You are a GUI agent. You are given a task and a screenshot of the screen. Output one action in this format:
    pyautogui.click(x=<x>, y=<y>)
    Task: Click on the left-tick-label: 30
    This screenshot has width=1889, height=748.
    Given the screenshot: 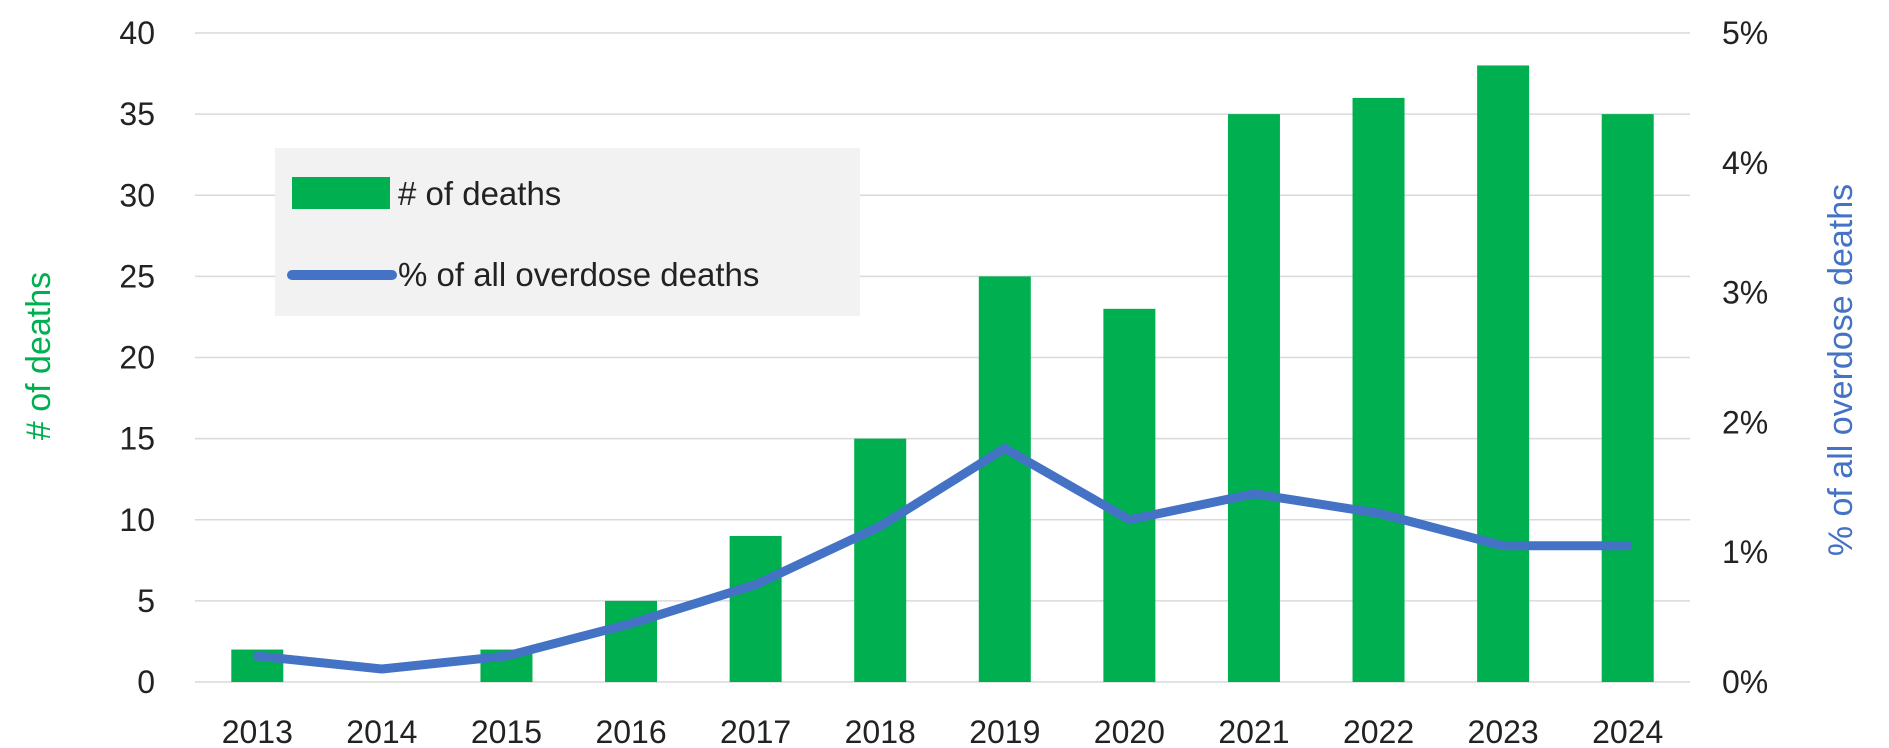 What is the action you would take?
    pyautogui.click(x=137, y=195)
    